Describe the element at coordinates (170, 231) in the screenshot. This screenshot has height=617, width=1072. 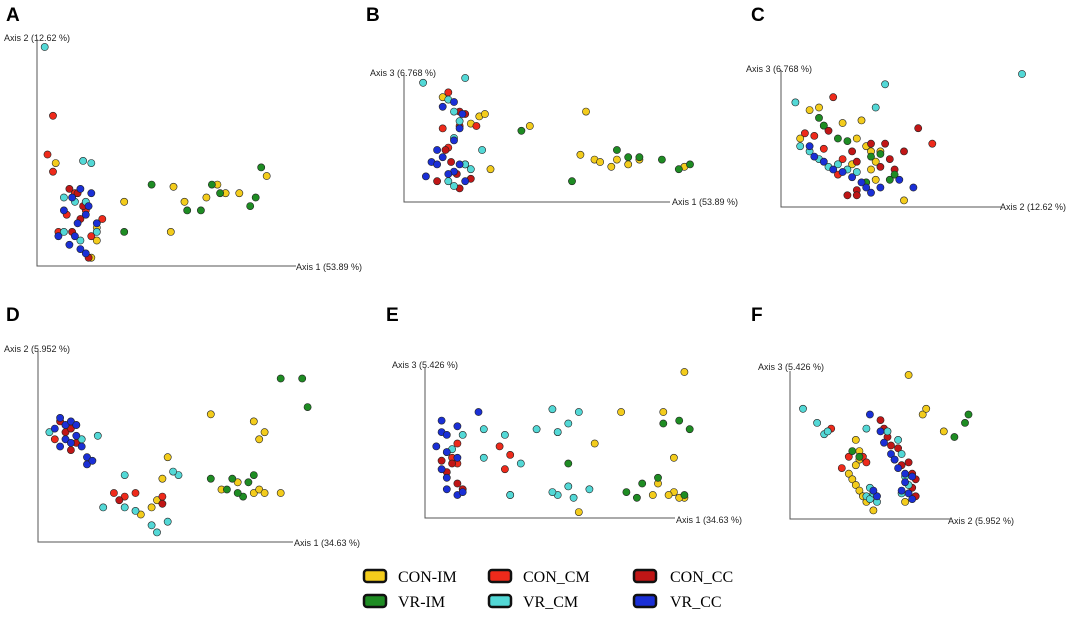
I see `point-a-con-im` at that location.